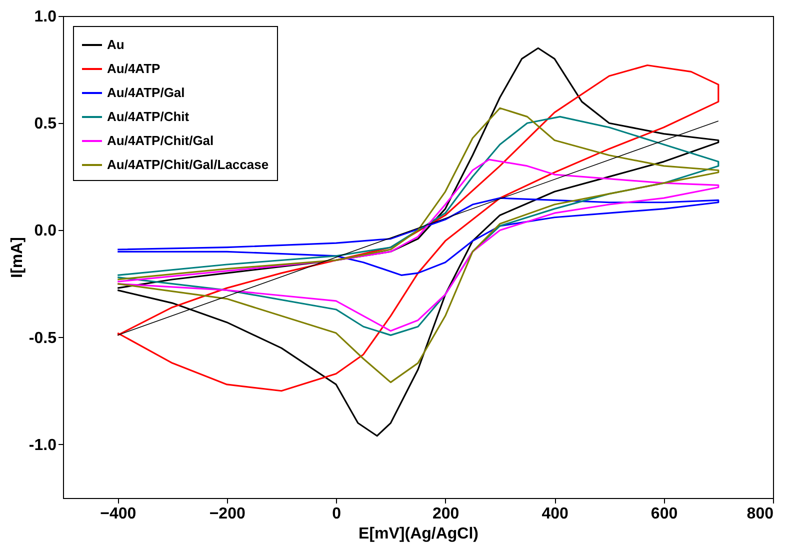 Image resolution: width=806 pixels, height=555 pixels. What do you see at coordinates (45, 17) in the screenshot?
I see `y-tick-label: 1.0` at bounding box center [45, 17].